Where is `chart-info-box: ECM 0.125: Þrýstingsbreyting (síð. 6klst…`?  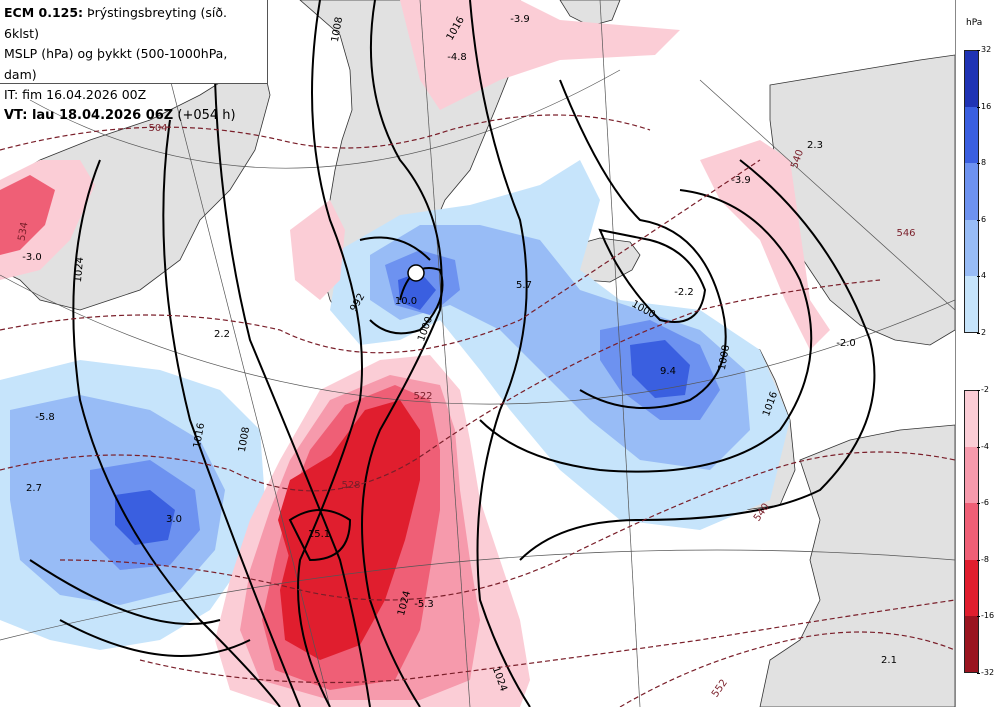 chart-info-box: ECM 0.125: Þrýstingsbreyting (síð. 6klst… is located at coordinates (134, 61).